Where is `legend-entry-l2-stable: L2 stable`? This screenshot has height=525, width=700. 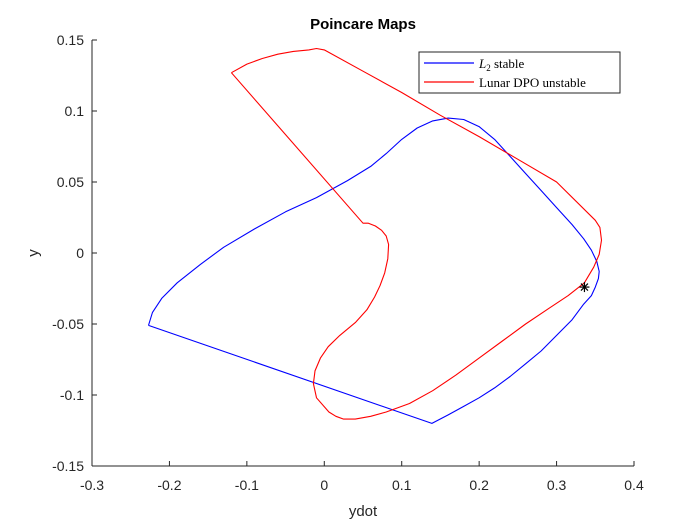 legend-entry-l2-stable: L2 stable is located at coordinates (501, 64).